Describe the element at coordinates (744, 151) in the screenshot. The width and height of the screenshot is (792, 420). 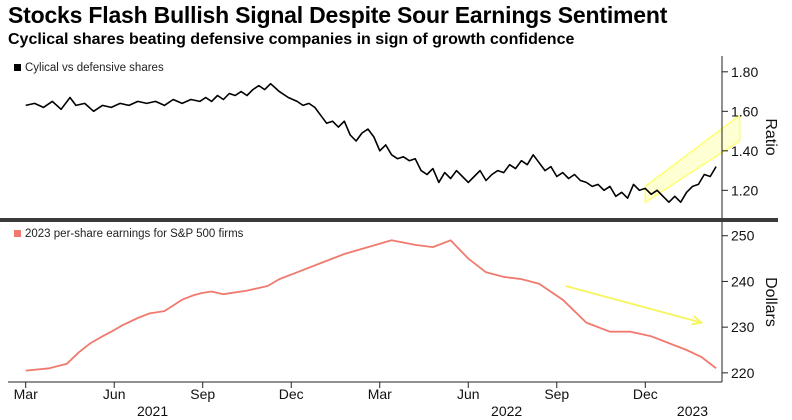
I see `y-tick-label: 1.40` at that location.